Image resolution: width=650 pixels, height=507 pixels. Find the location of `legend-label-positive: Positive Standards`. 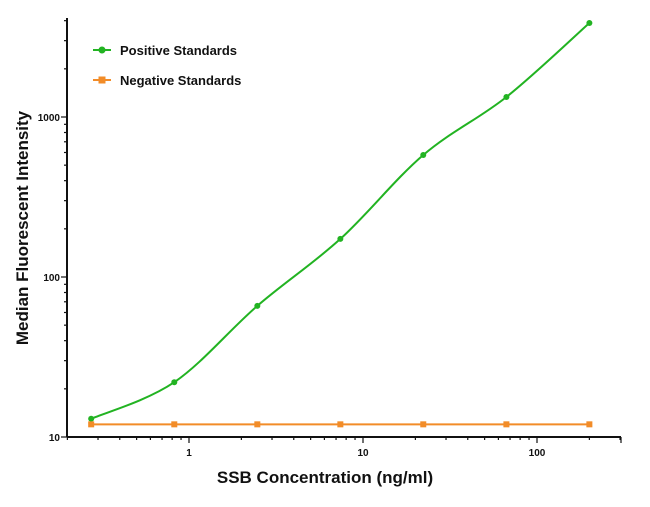

legend-label-positive: Positive Standards is located at coordinates (178, 50).